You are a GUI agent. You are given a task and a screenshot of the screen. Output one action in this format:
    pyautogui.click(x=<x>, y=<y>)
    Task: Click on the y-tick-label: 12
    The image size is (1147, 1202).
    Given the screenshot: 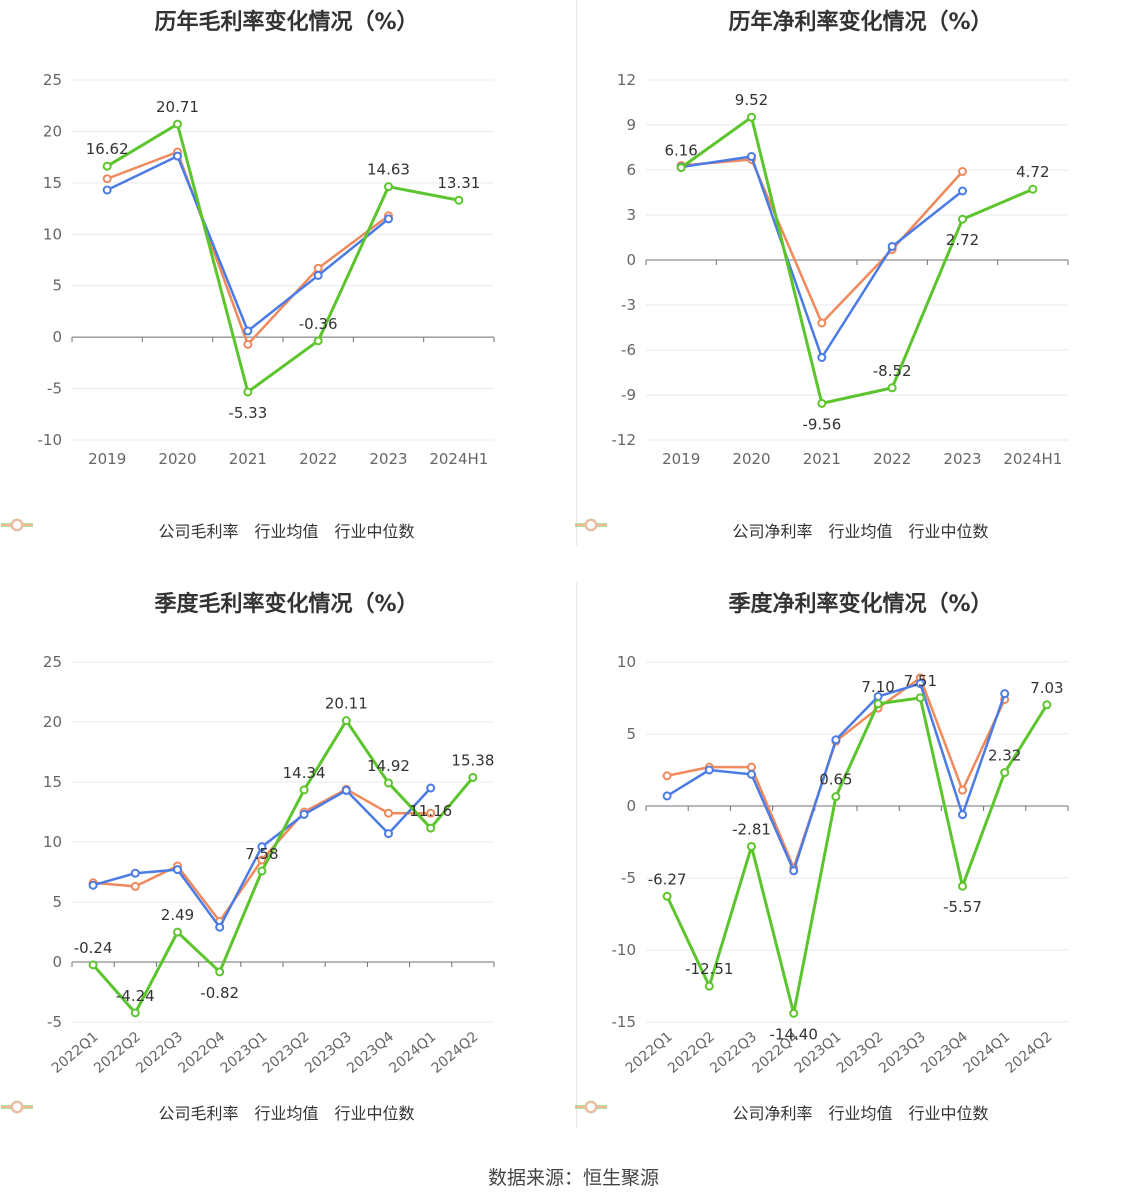 What is the action you would take?
    pyautogui.click(x=626, y=80)
    